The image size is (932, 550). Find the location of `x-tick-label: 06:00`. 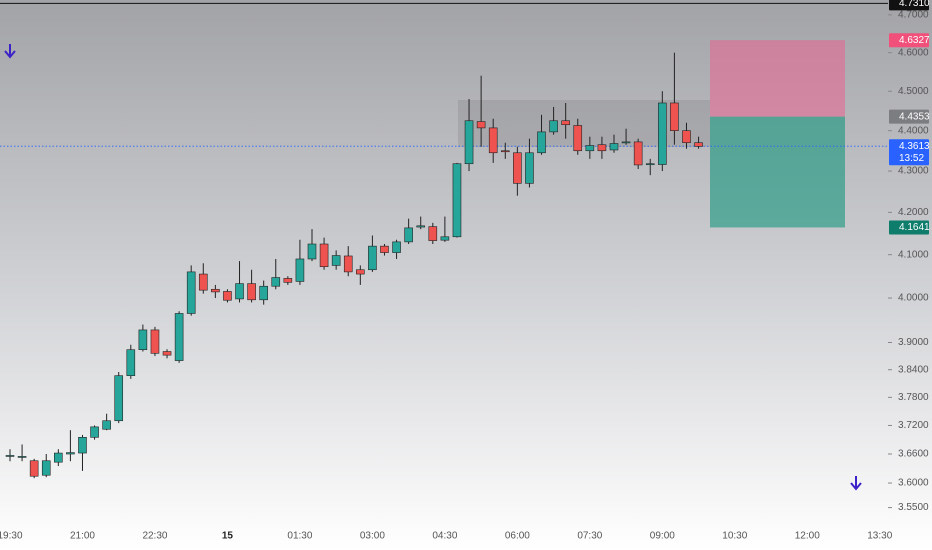

x-tick-label: 06:00 is located at coordinates (517, 536).